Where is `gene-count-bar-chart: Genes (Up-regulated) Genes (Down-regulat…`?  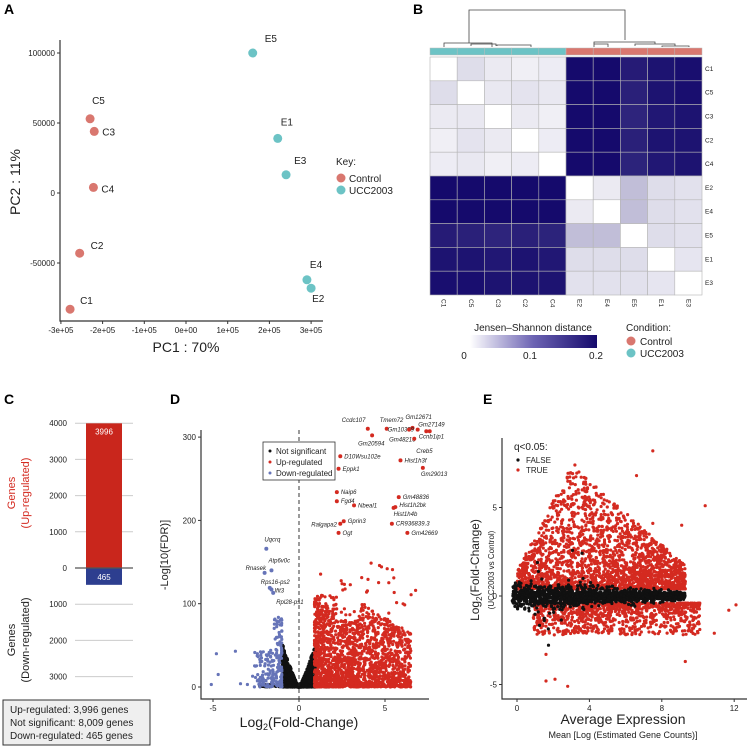 gene-count-bar-chart: Genes (Up-regulated) Genes (Down-regulat… is located at coordinates (76, 582).